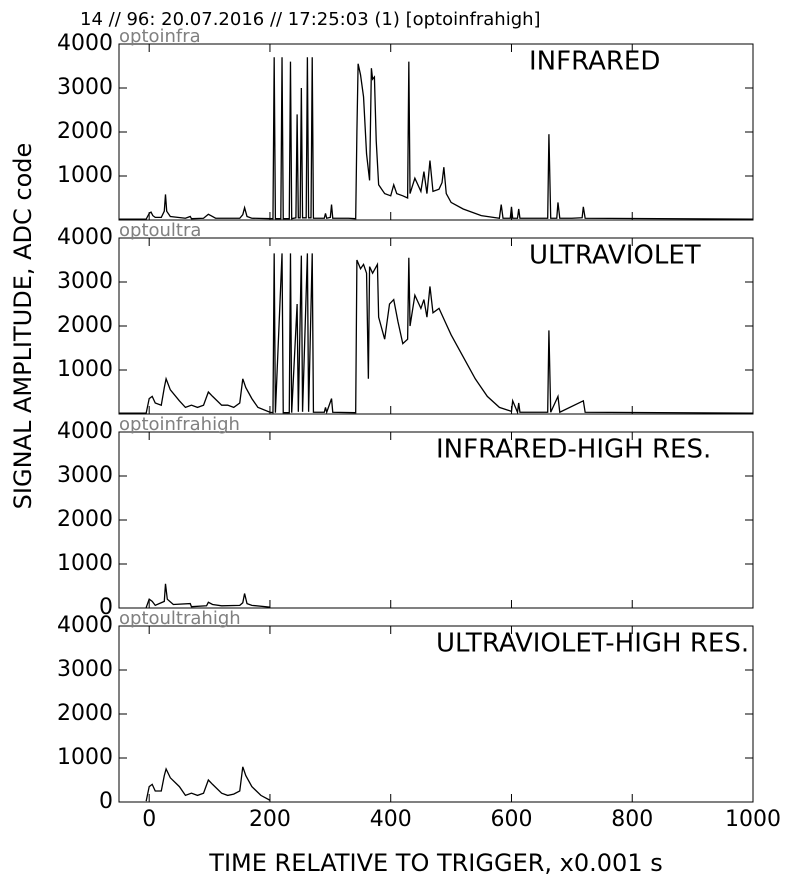  I want to click on x-tick-label: 200, so click(270, 819).